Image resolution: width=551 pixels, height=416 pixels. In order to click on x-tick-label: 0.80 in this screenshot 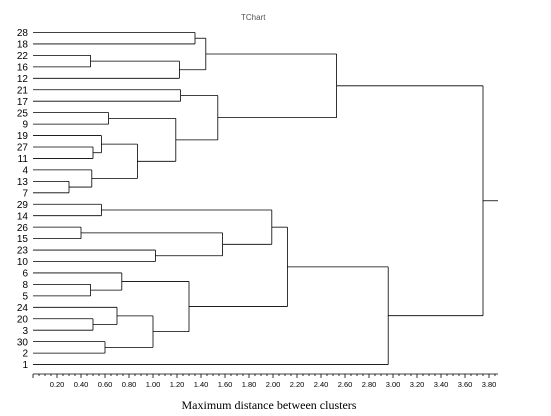, I will do `click(129, 384)`.